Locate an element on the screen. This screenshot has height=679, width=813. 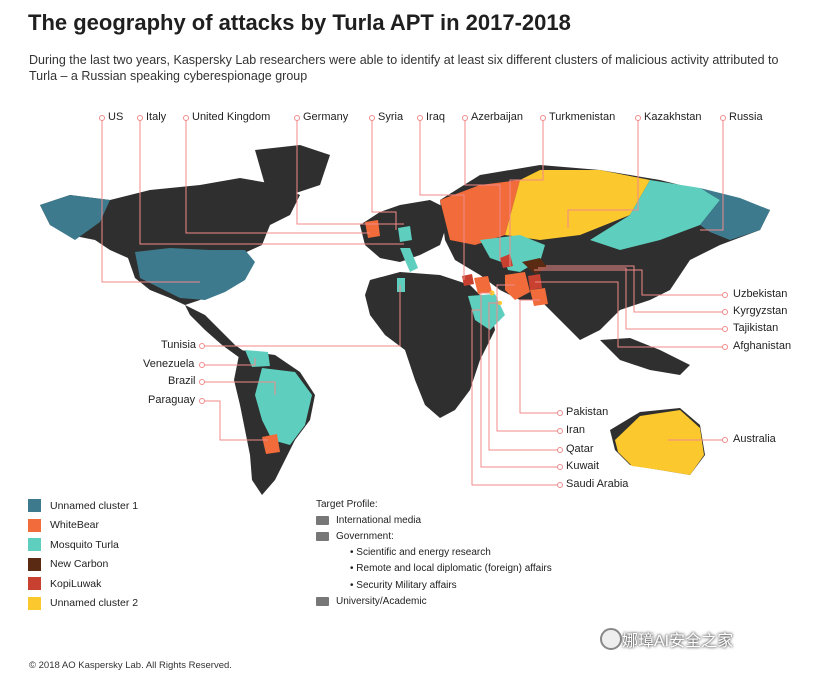
label-tajikistan: Tajikistan is located at coordinates (756, 328).